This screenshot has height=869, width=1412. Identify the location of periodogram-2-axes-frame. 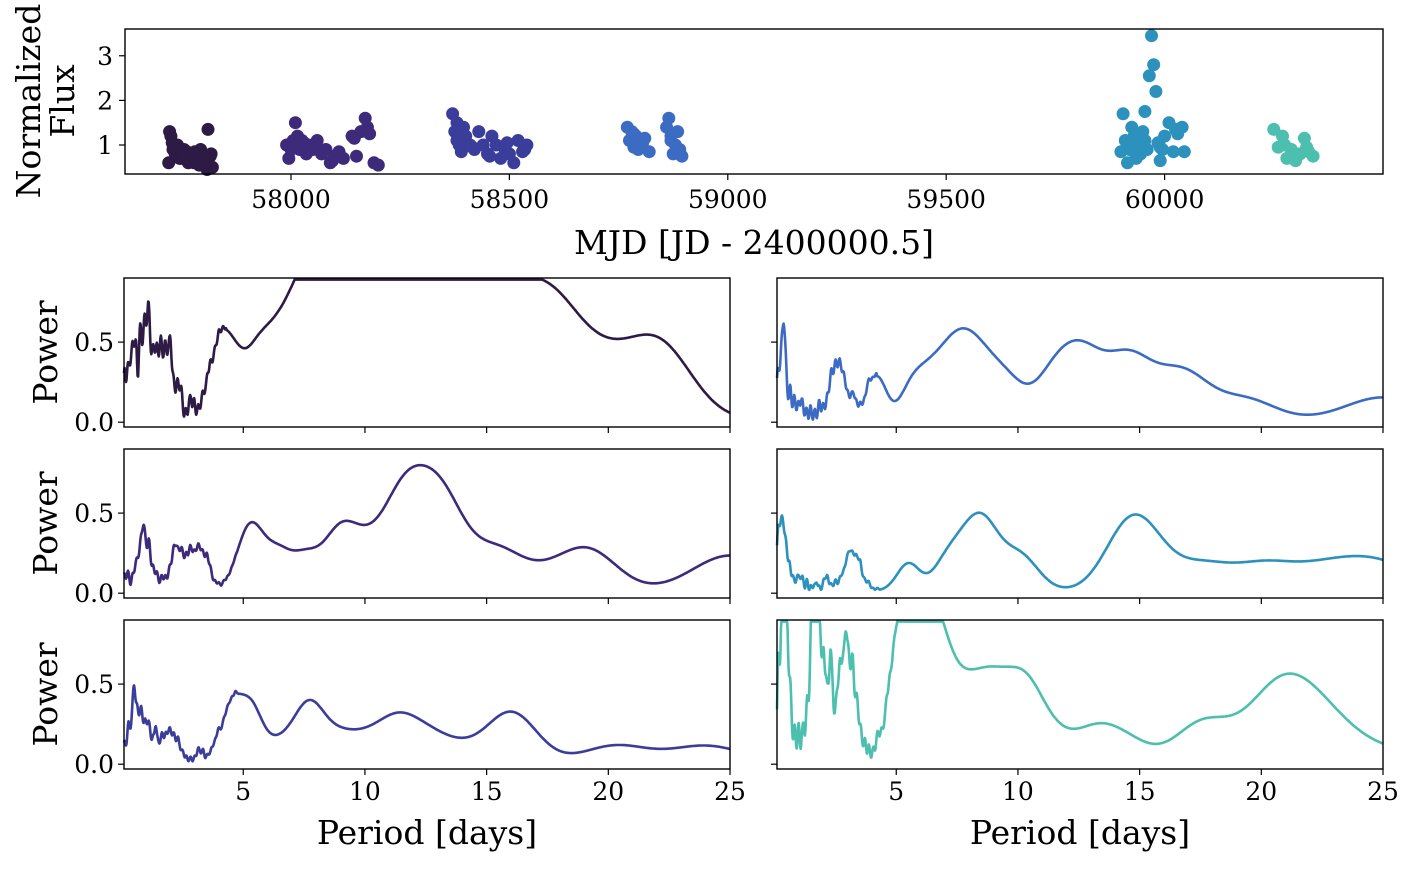
(427, 523).